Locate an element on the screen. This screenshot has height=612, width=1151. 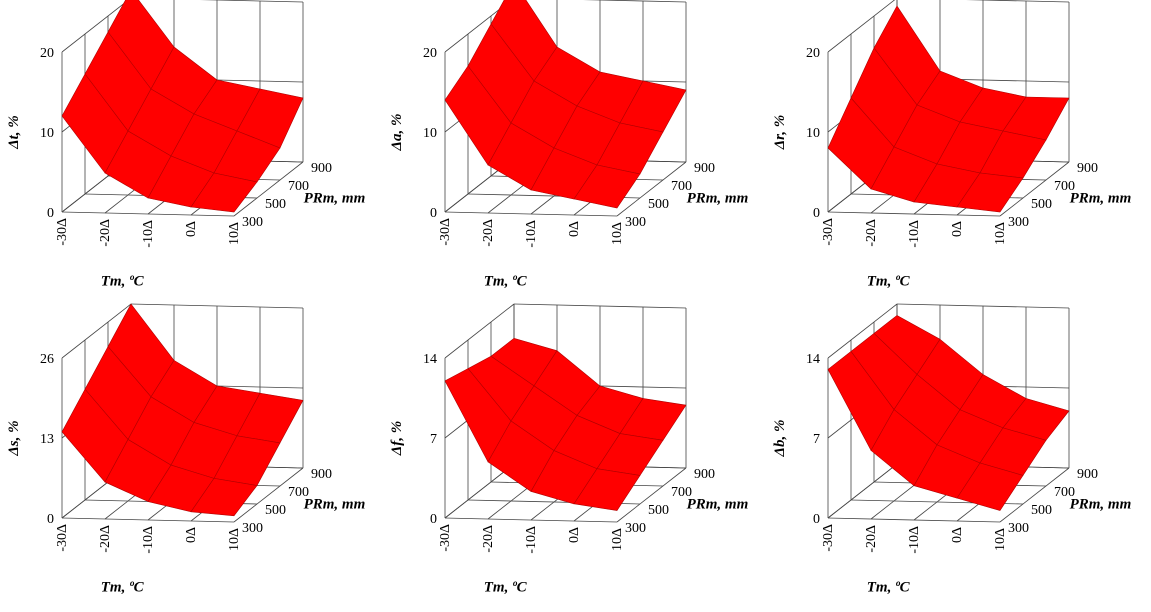
z-axis-label: Δf, % is located at coordinates (397, 438).